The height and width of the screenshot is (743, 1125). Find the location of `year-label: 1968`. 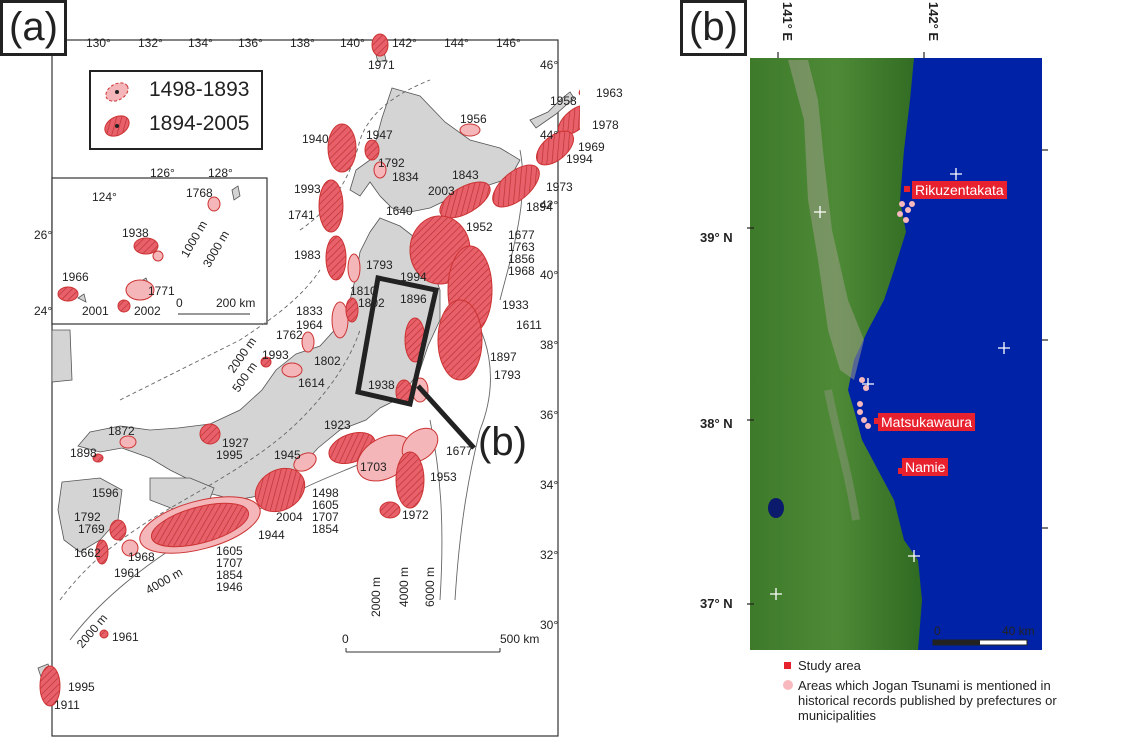

year-label: 1968 is located at coordinates (141, 557).